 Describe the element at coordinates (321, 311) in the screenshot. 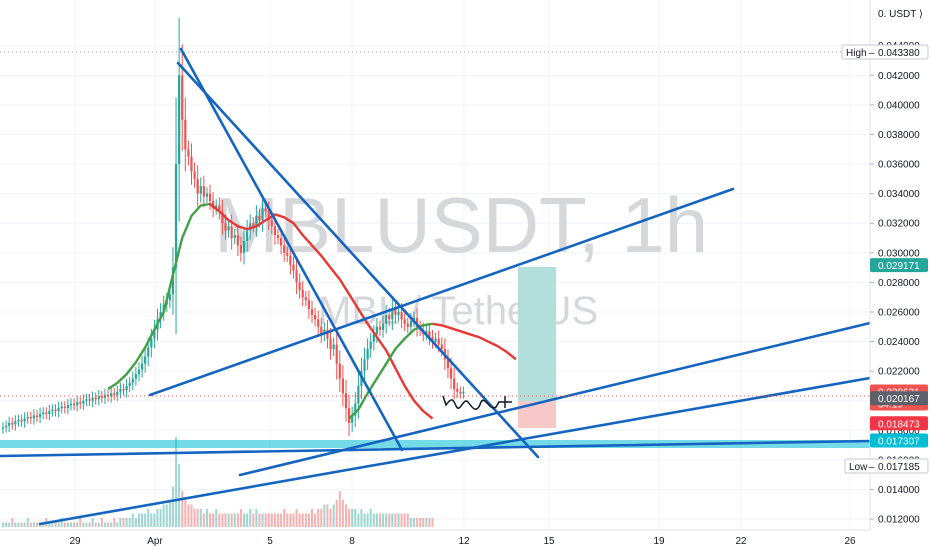

I see `ma-red-line` at that location.